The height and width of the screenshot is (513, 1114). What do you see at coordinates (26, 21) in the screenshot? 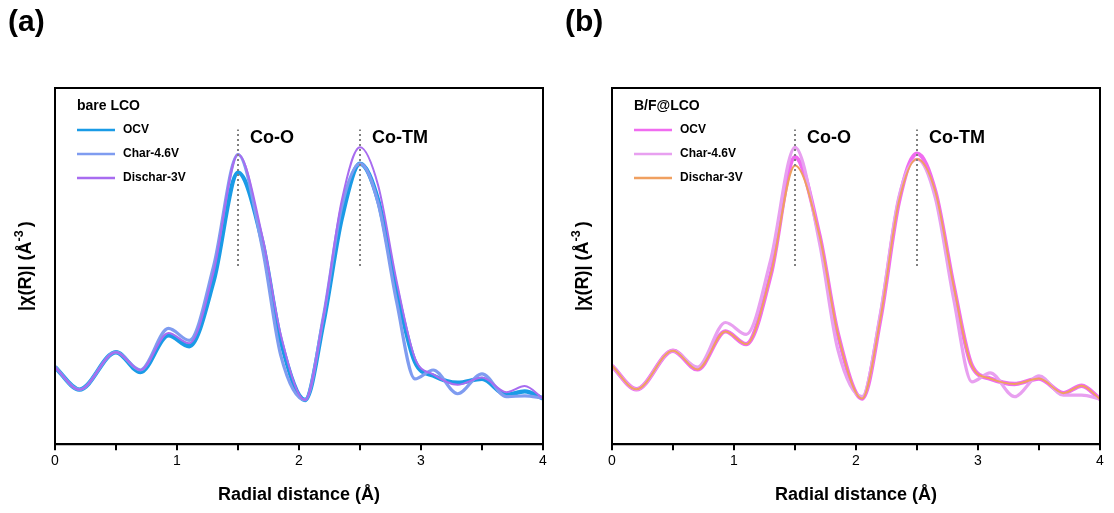
I see `chart-title: (a)` at bounding box center [26, 21].